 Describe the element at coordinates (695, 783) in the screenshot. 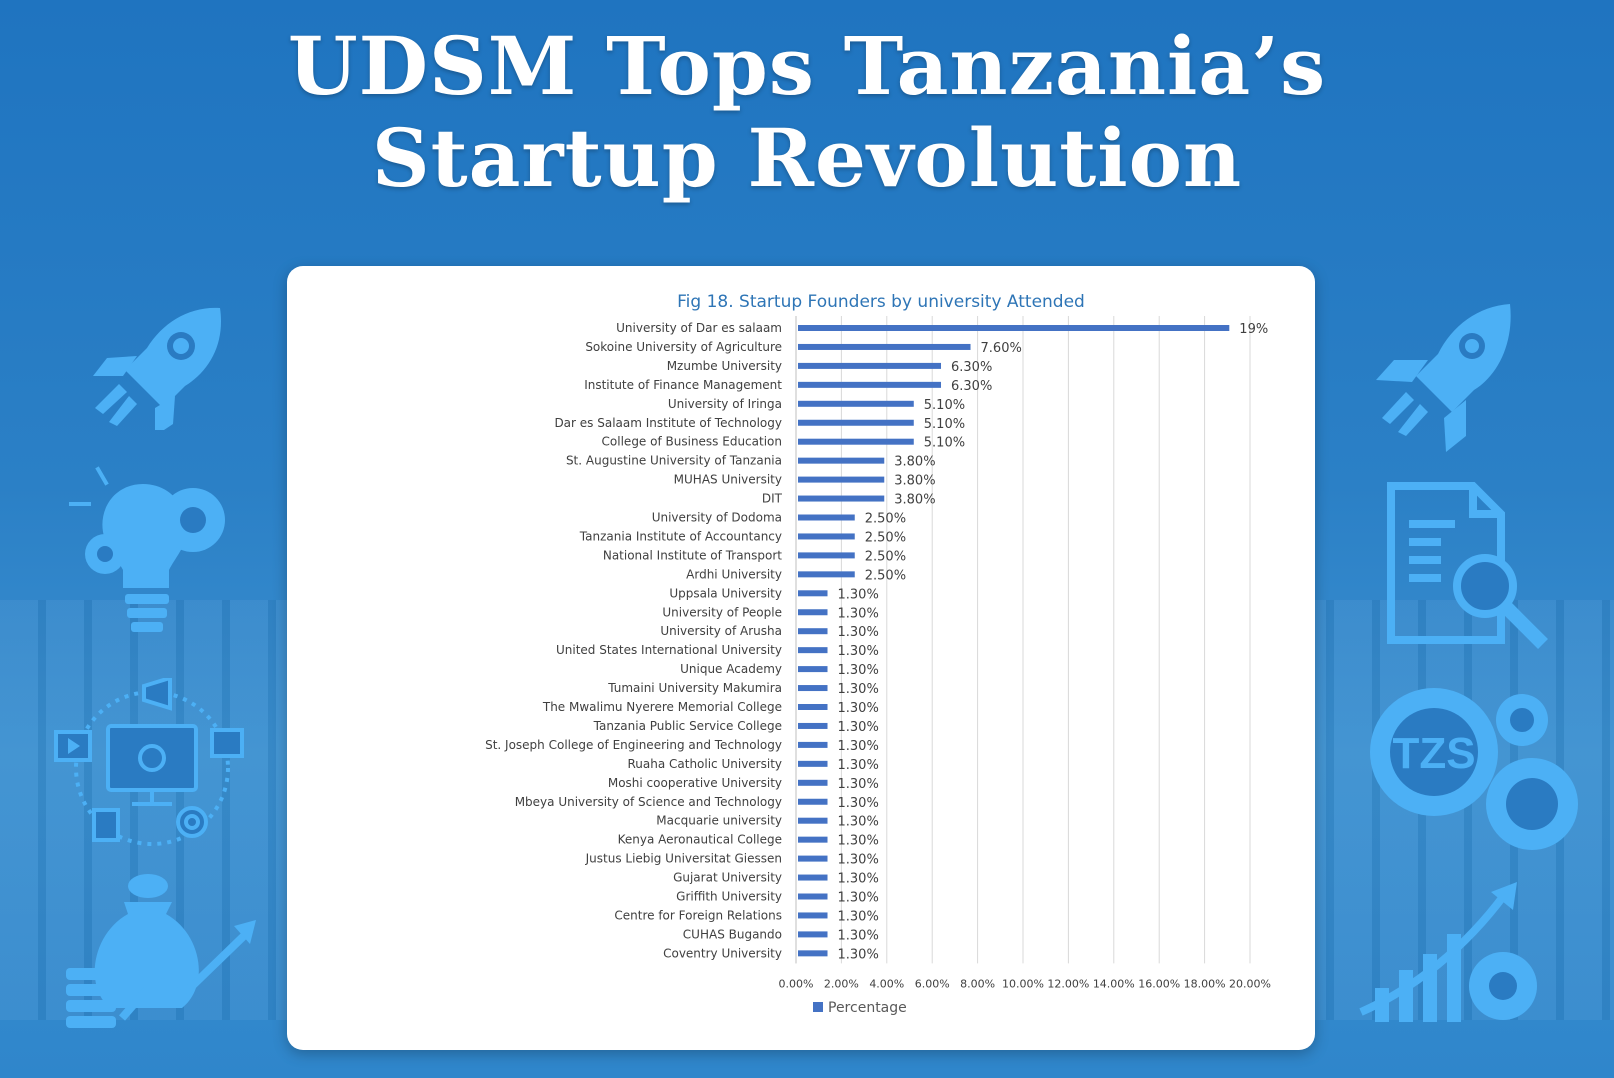

I see `category-label: Moshi cooperative University` at that location.